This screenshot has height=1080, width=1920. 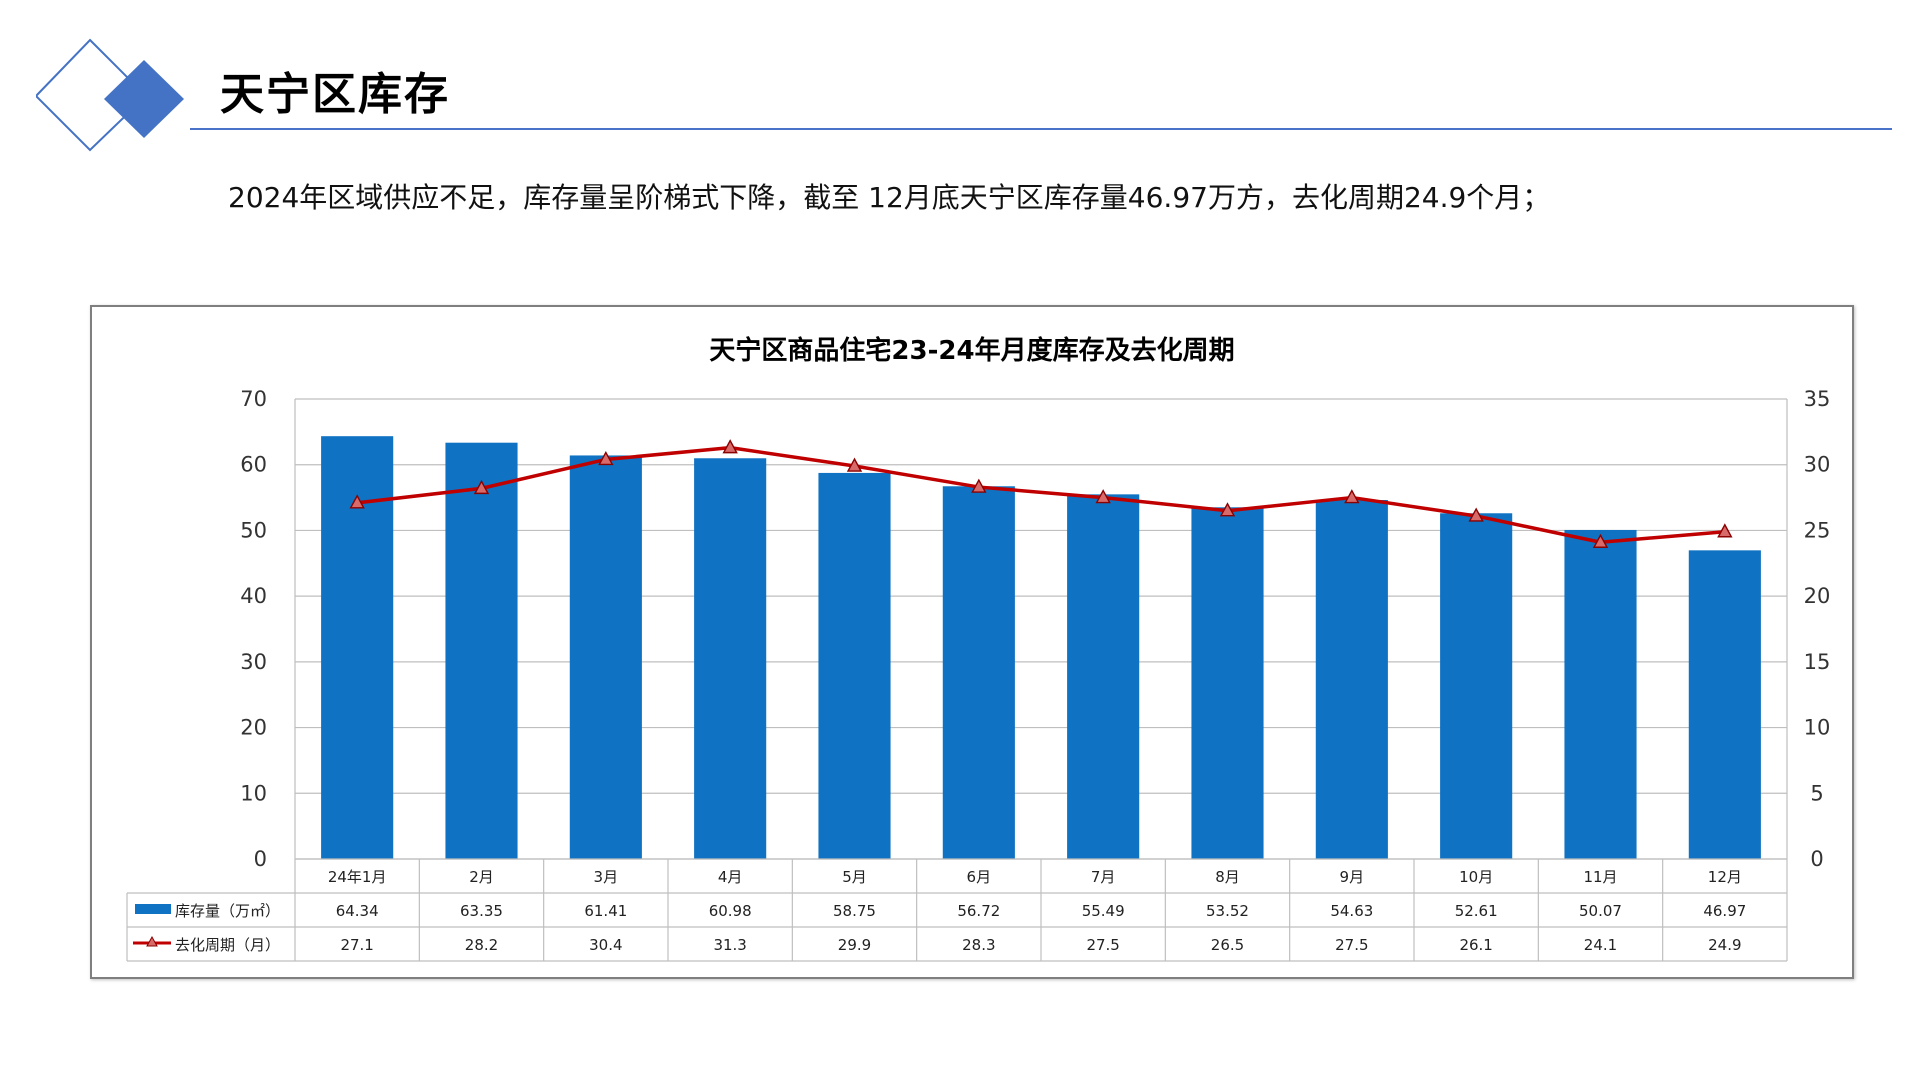 I want to click on table-cell-cycle: 29.9, so click(x=854, y=945).